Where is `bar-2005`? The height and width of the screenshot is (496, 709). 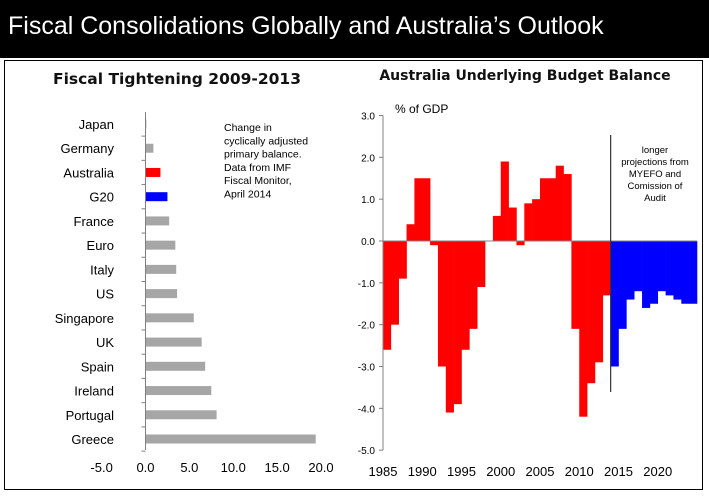
bar-2005 is located at coordinates (544, 209).